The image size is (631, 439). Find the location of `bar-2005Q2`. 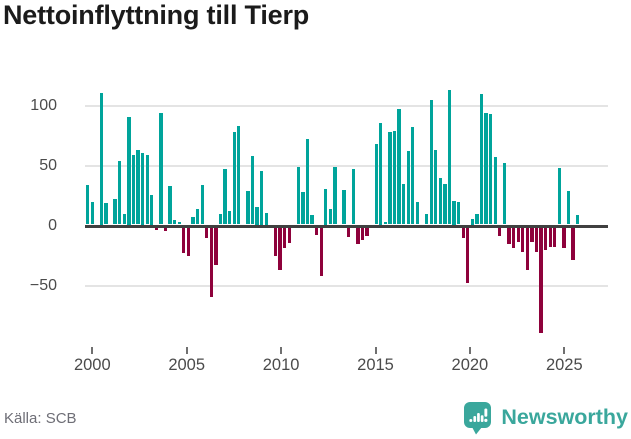

bar-2005Q2 is located at coordinates (184, 240).